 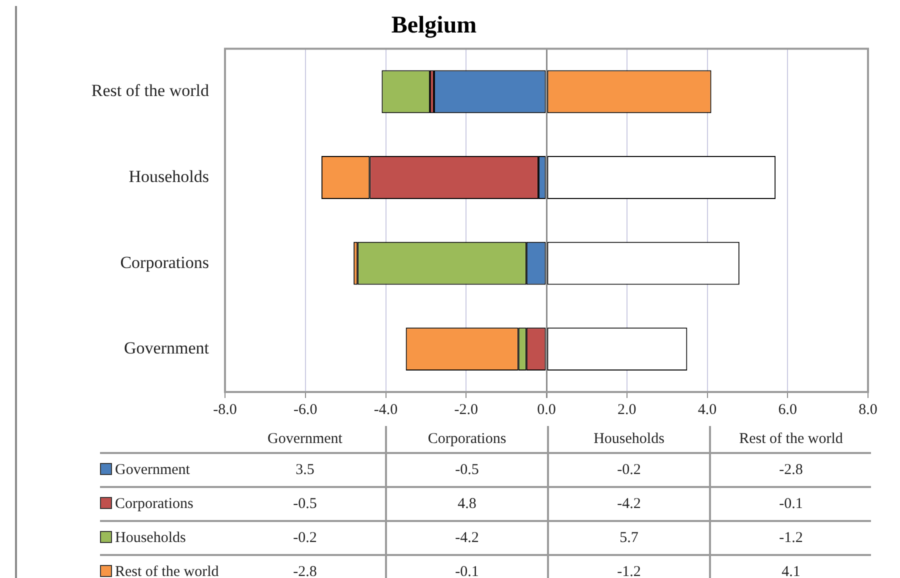 I want to click on x-tick-label: 4.0, so click(x=707, y=410).